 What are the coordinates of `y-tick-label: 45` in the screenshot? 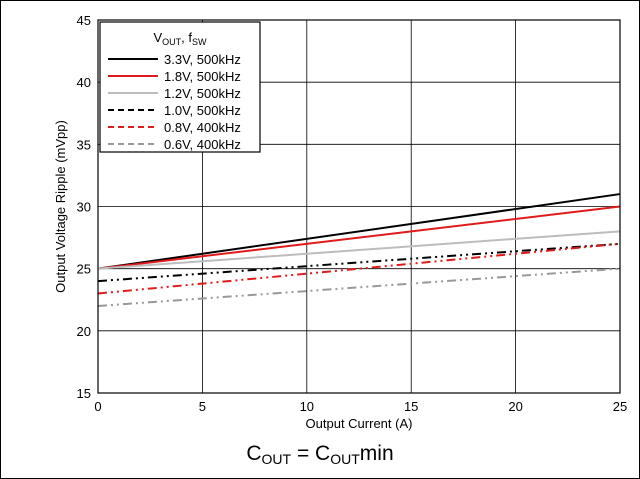 It's located at (84, 20).